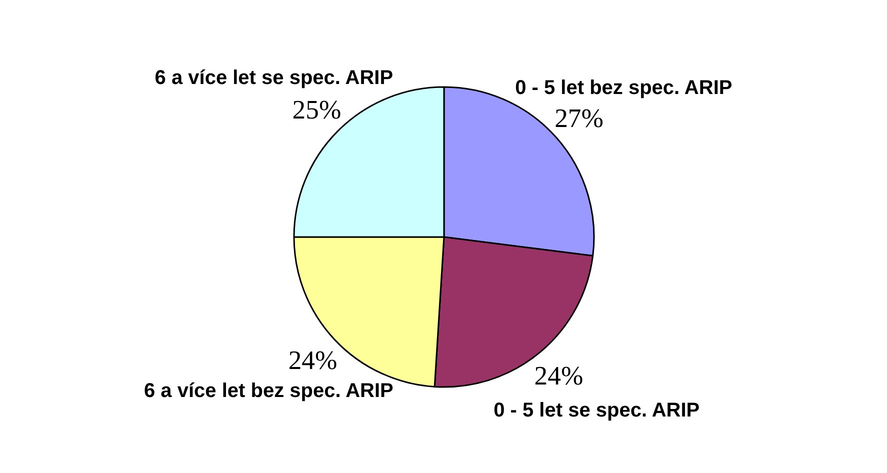  What do you see at coordinates (274, 77) in the screenshot?
I see `slice-label: 6 a více let se spec. ARIP` at bounding box center [274, 77].